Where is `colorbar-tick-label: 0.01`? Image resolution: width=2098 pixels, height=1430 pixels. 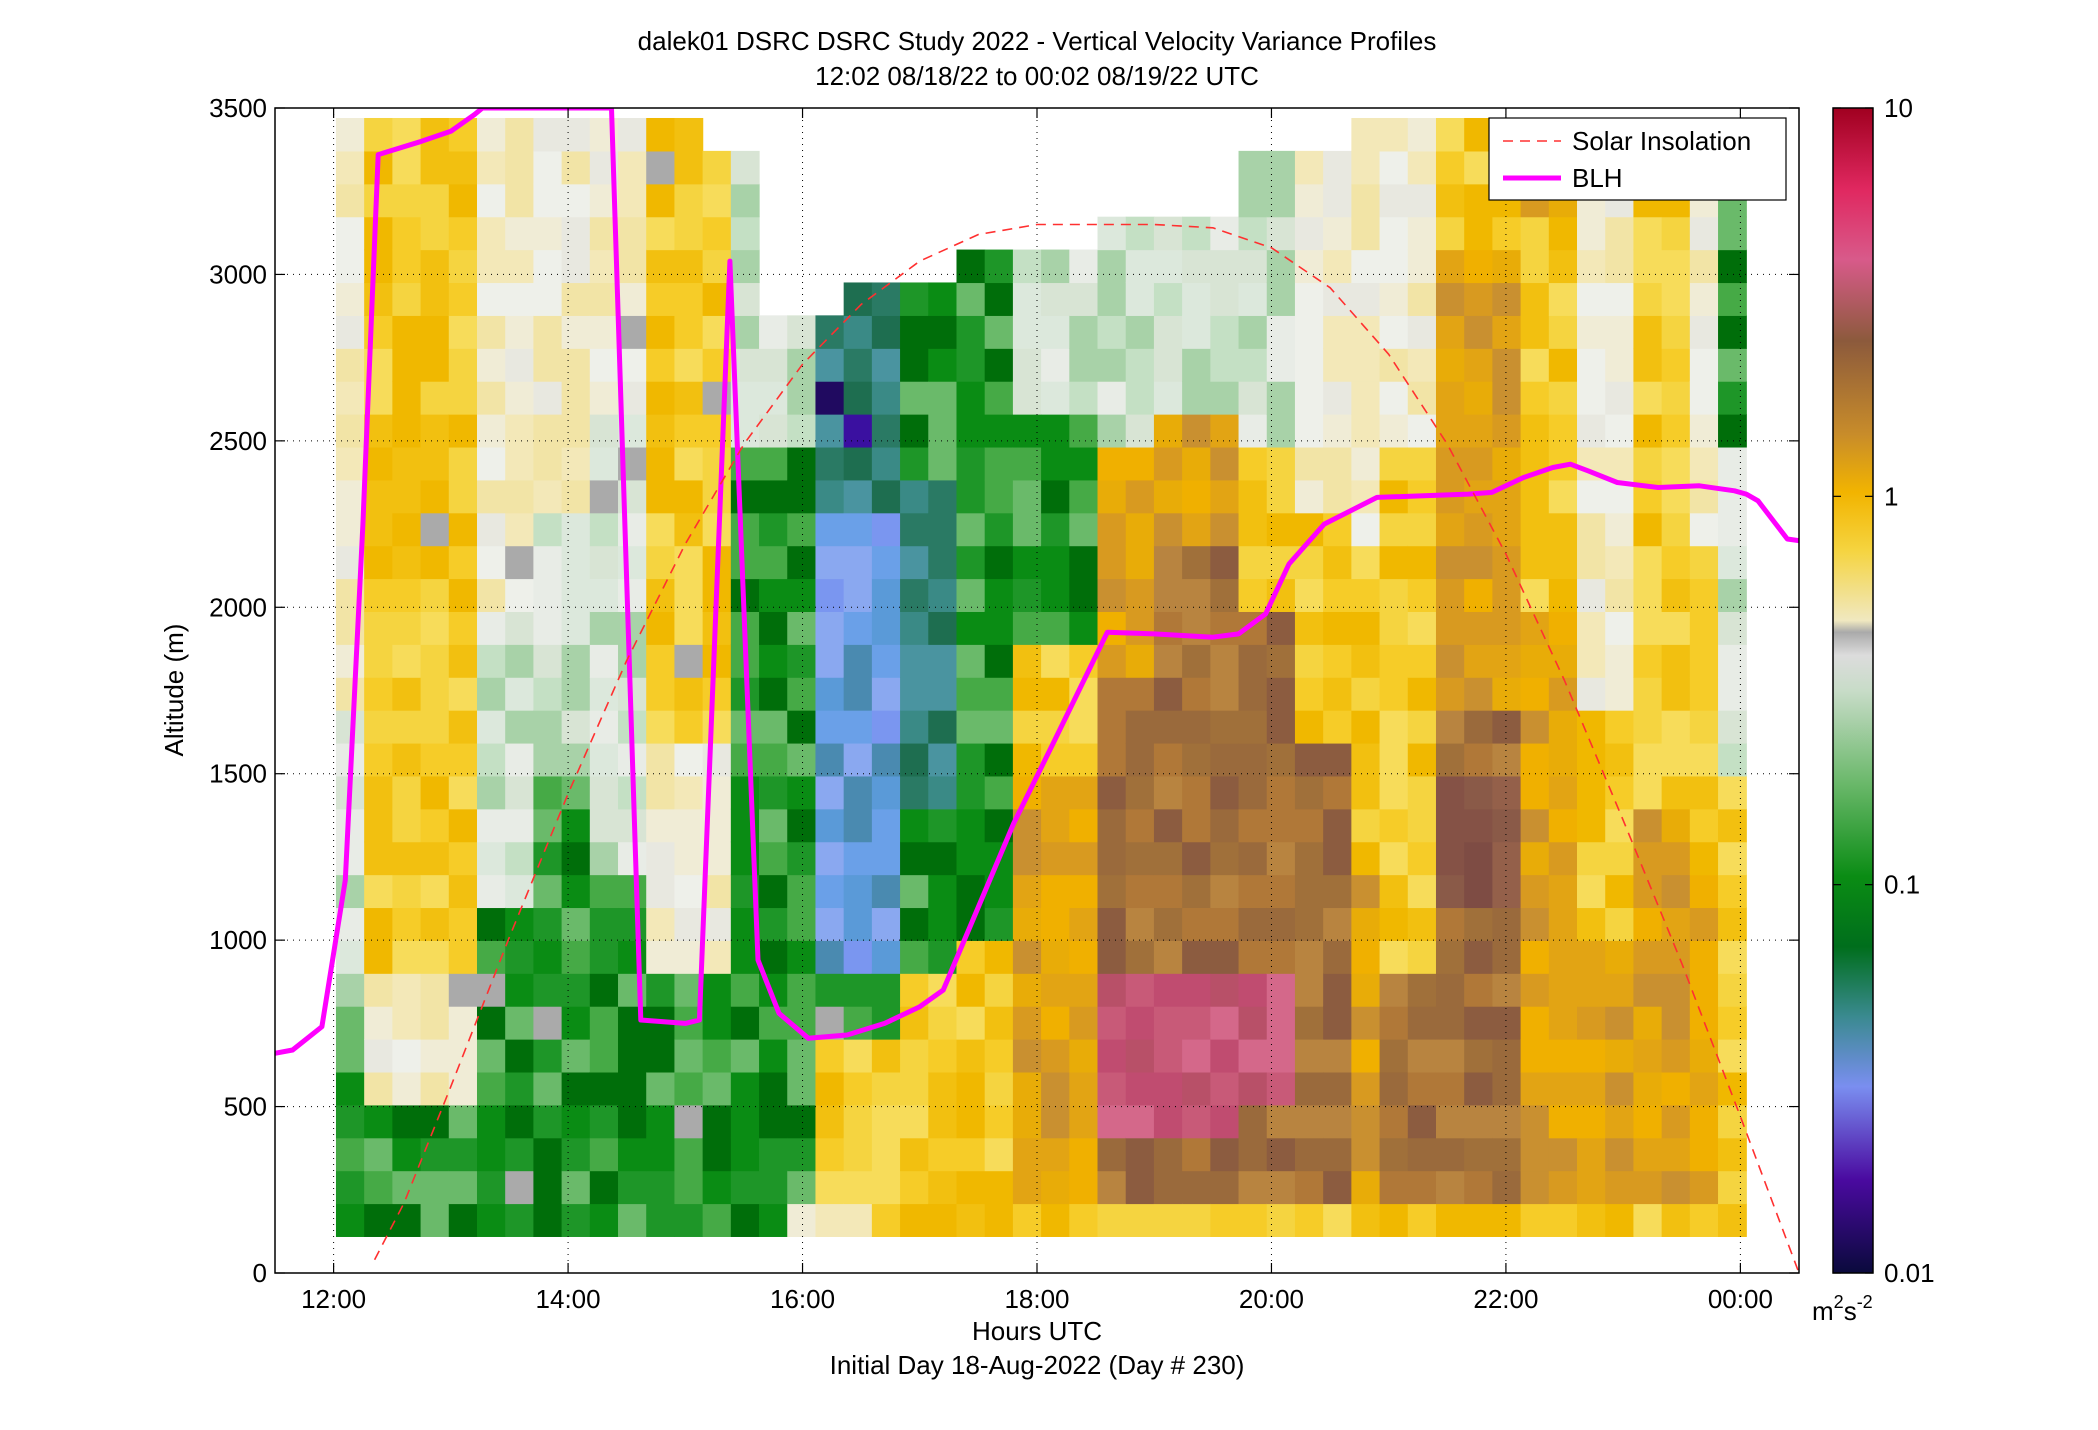 colorbar-tick-label: 0.01 is located at coordinates (1909, 1273).